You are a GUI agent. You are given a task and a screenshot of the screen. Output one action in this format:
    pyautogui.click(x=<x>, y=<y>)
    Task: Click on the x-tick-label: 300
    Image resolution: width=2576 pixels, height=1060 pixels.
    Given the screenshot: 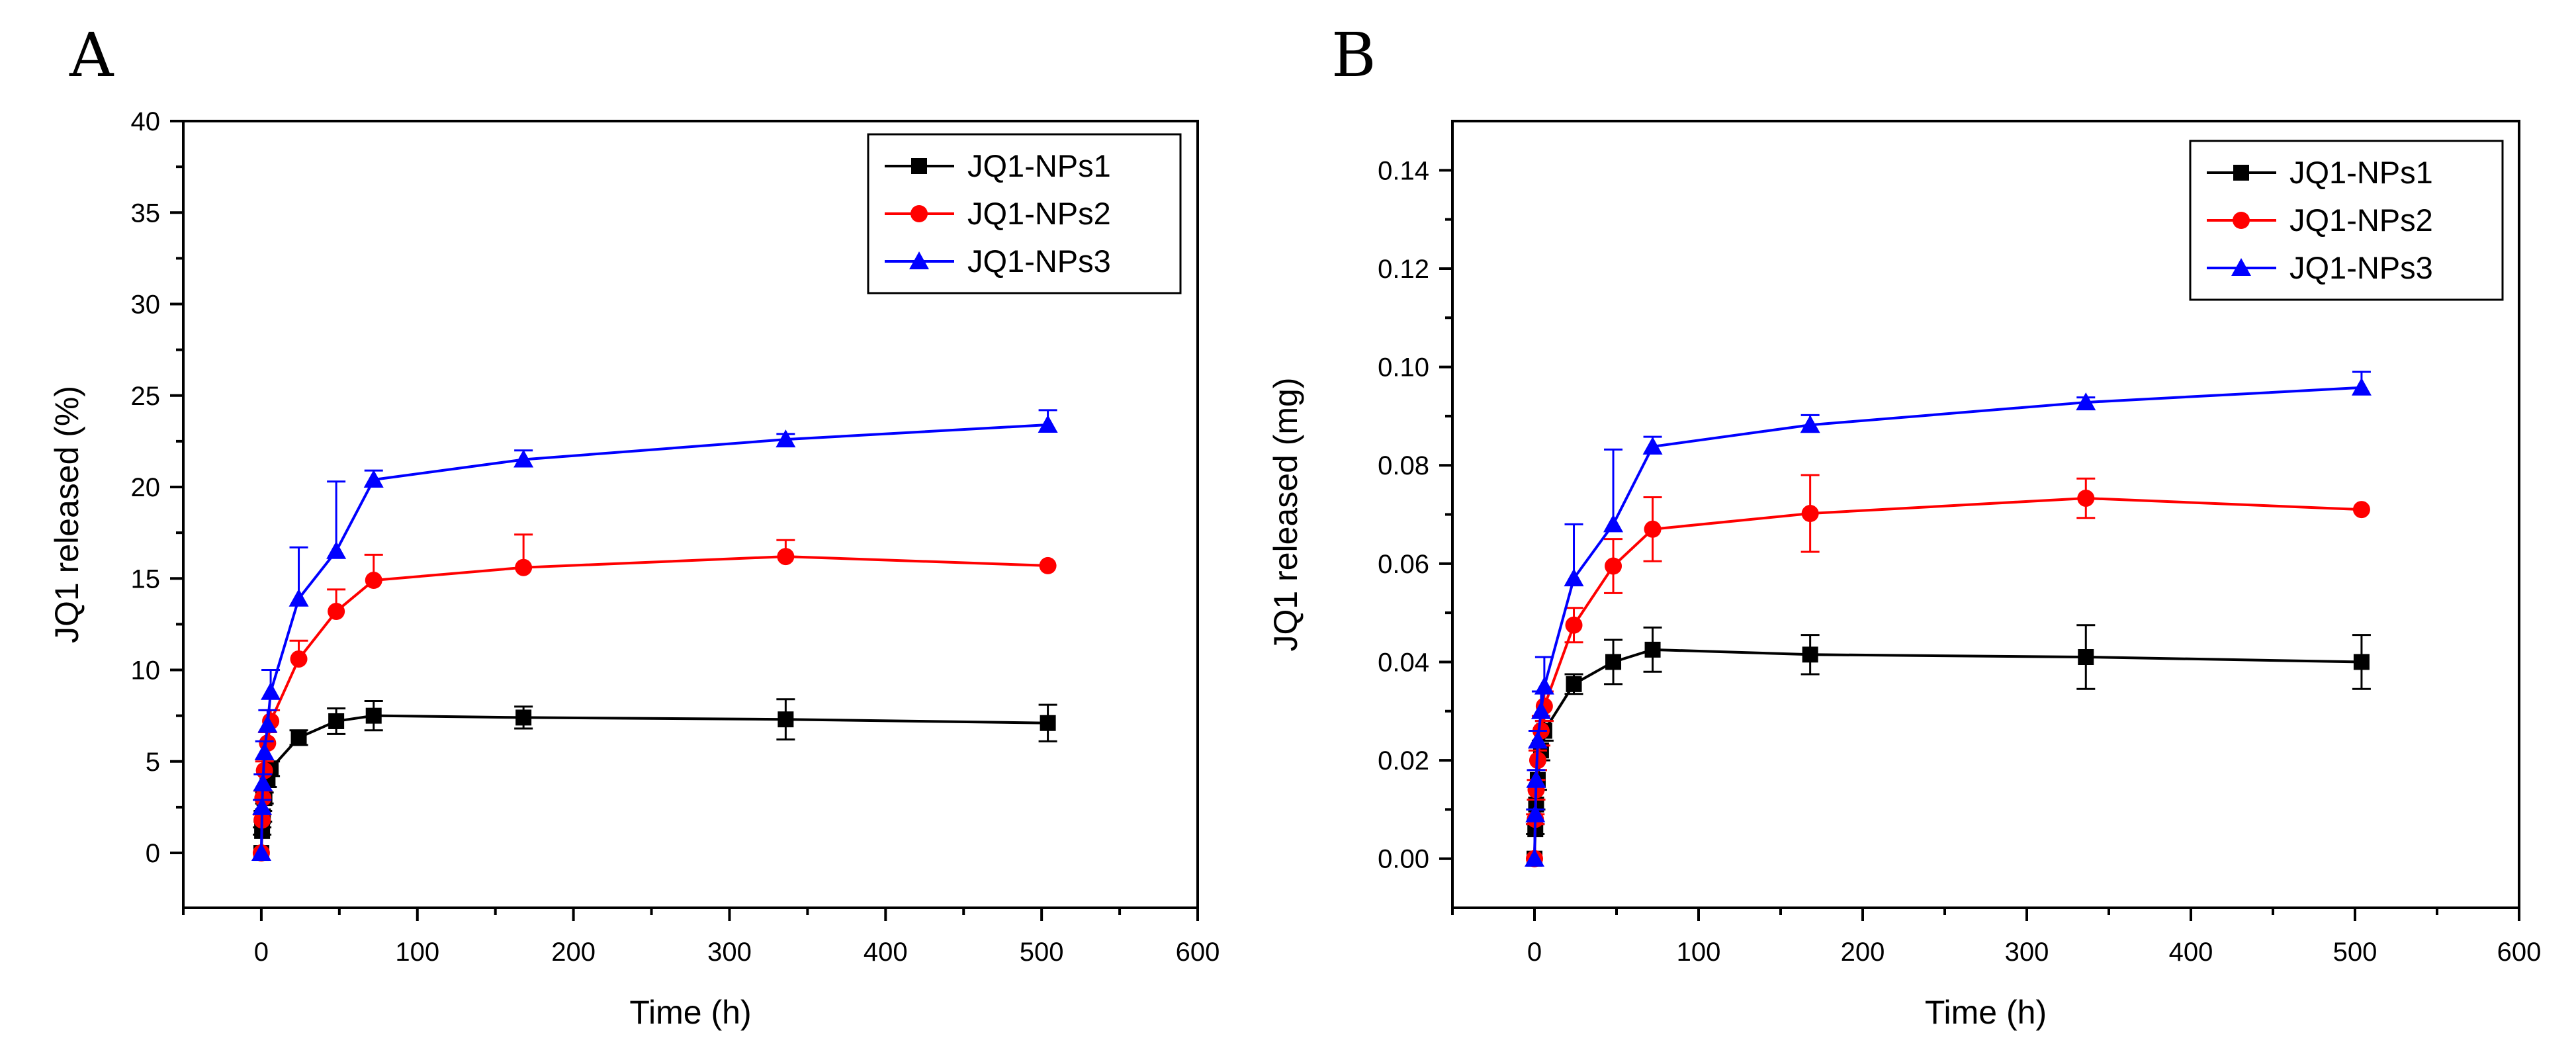 What is the action you would take?
    pyautogui.click(x=2027, y=952)
    